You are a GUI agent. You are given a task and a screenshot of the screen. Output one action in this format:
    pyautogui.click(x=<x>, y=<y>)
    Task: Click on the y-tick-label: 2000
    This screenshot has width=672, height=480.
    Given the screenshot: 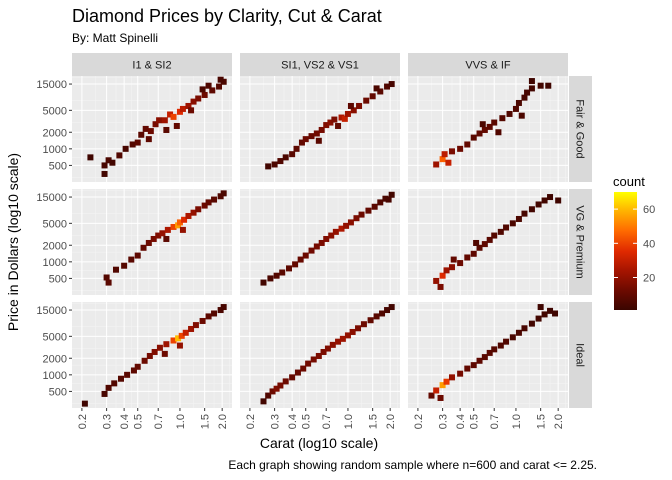 What is the action you would take?
    pyautogui.click(x=55, y=133)
    